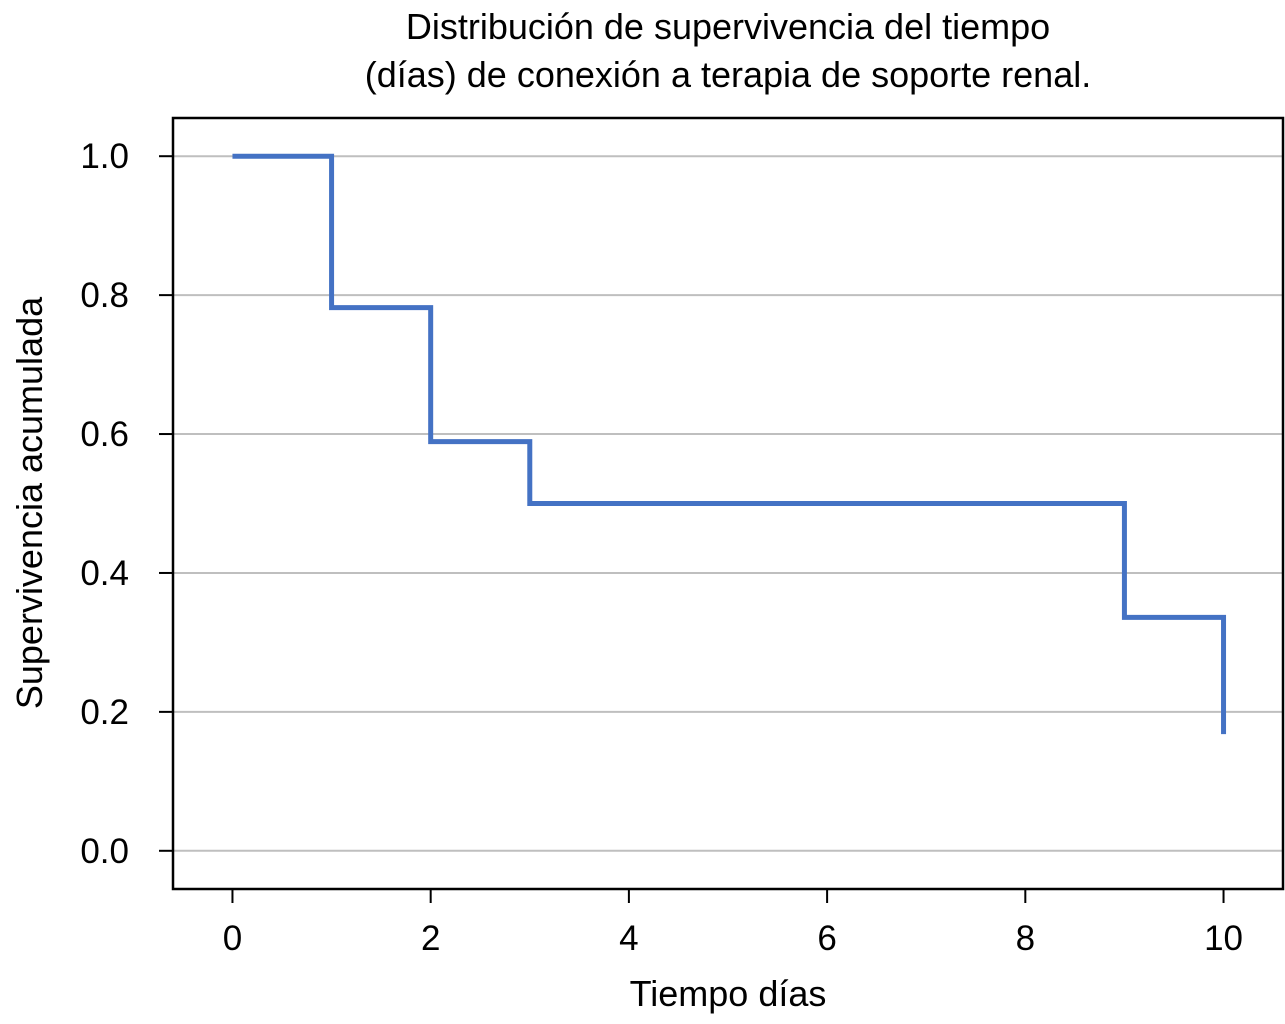 The image size is (1285, 1024). Describe the element at coordinates (126, 504) in the screenshot. I see `y-axis-ticks: 0.0 0.2 0.4 0.6 0.8 1.0` at that location.